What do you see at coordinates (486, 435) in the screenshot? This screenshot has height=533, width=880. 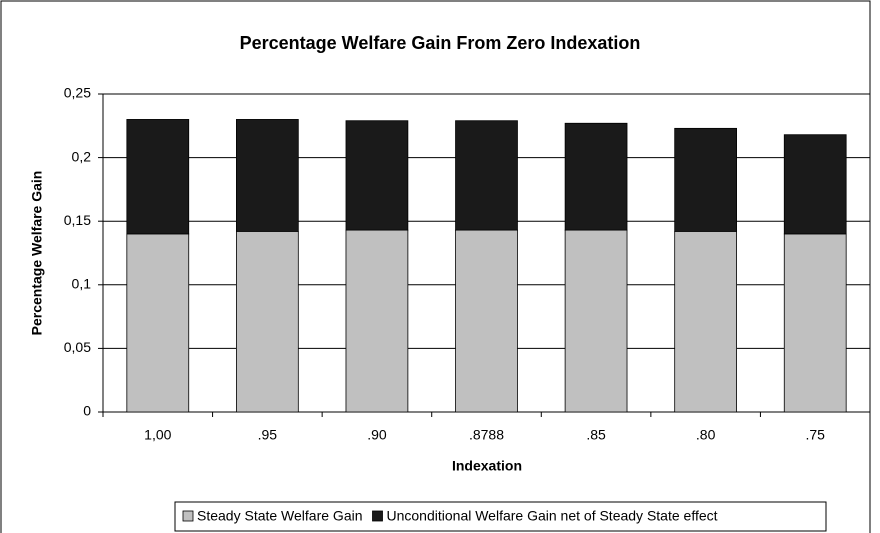 I see `x-tick-label: .8788` at bounding box center [486, 435].